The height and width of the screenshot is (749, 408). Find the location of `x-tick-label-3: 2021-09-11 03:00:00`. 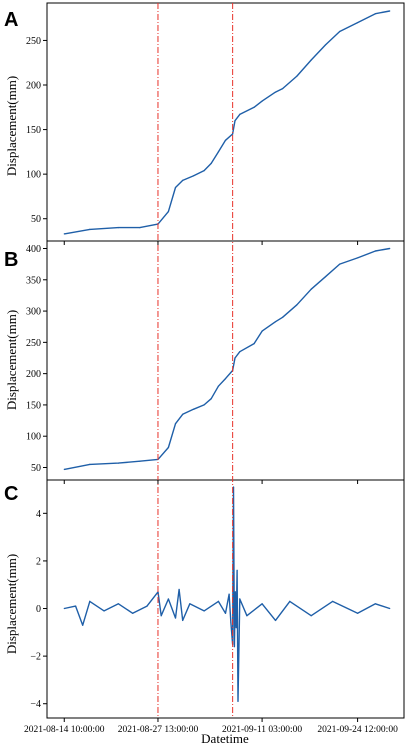

x-tick-label-3: 2021-09-11 03:00:00 is located at coordinates (262, 730).